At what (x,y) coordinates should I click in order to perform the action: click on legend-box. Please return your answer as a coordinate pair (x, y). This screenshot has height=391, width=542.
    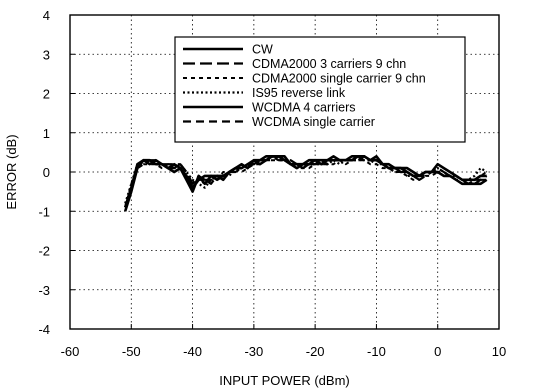
    Looking at the image, I should click on (320, 89).